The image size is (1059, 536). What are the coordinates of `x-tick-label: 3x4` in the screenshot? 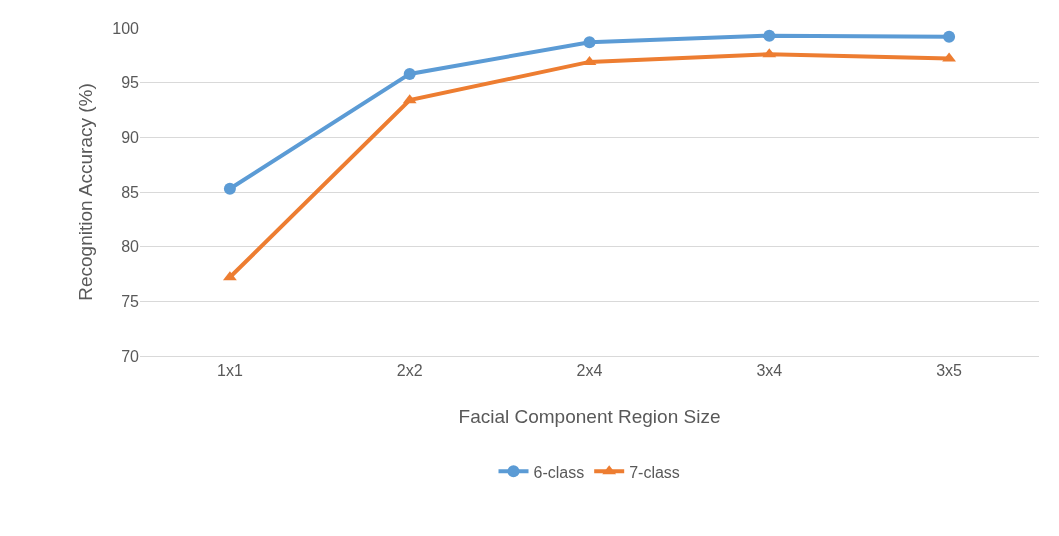 It's located at (769, 371).